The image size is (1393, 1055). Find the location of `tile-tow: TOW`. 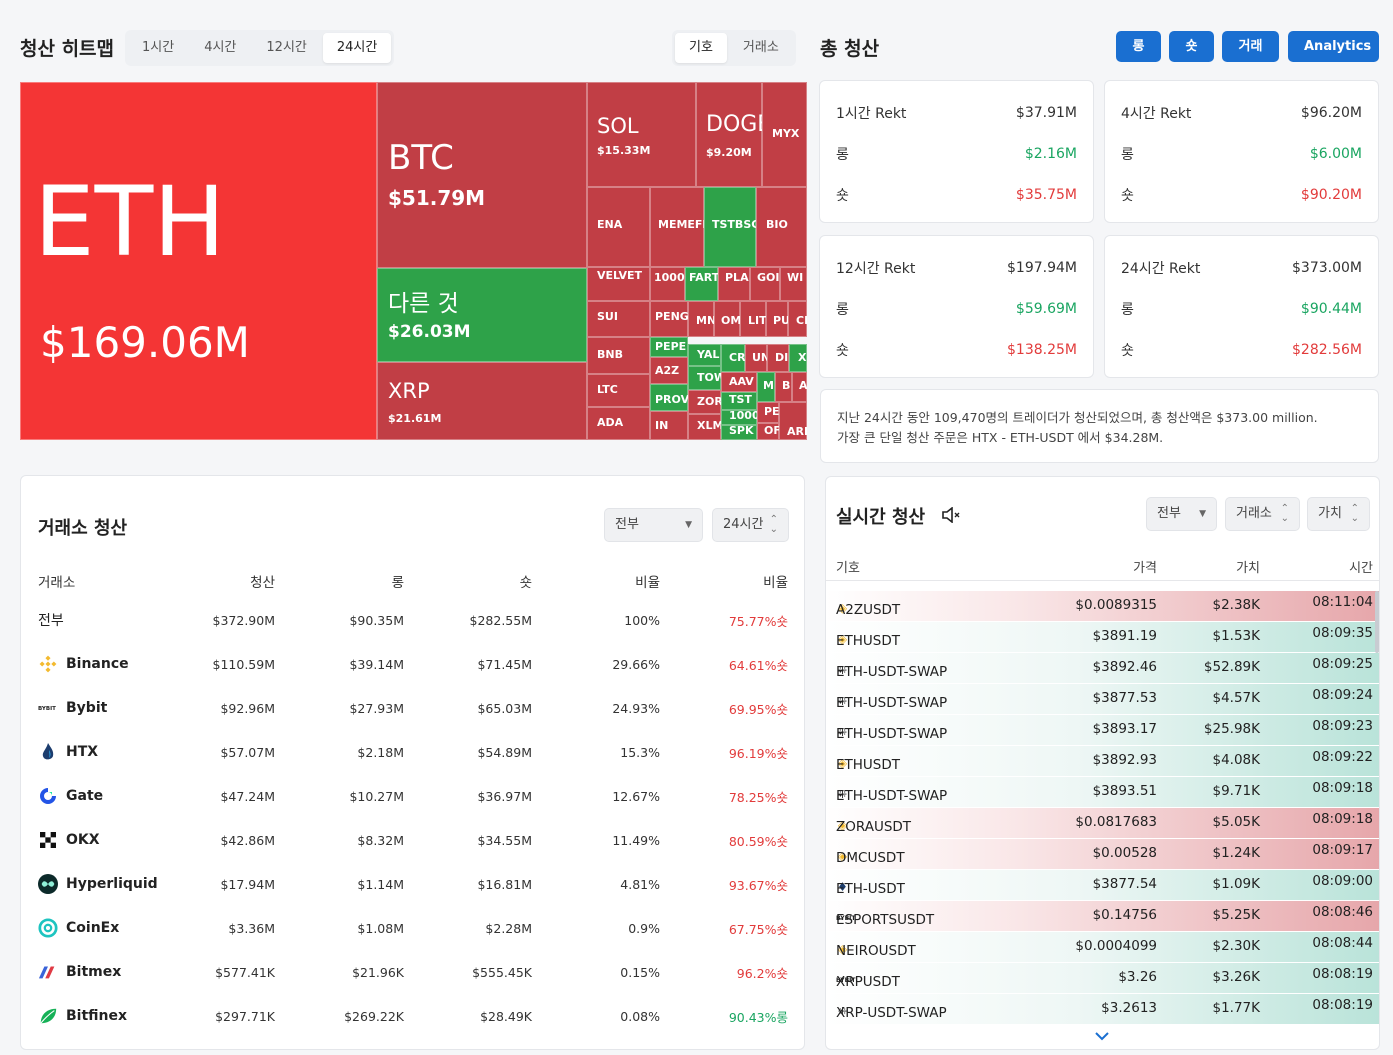

tile-tow: TOW is located at coordinates (704, 378).